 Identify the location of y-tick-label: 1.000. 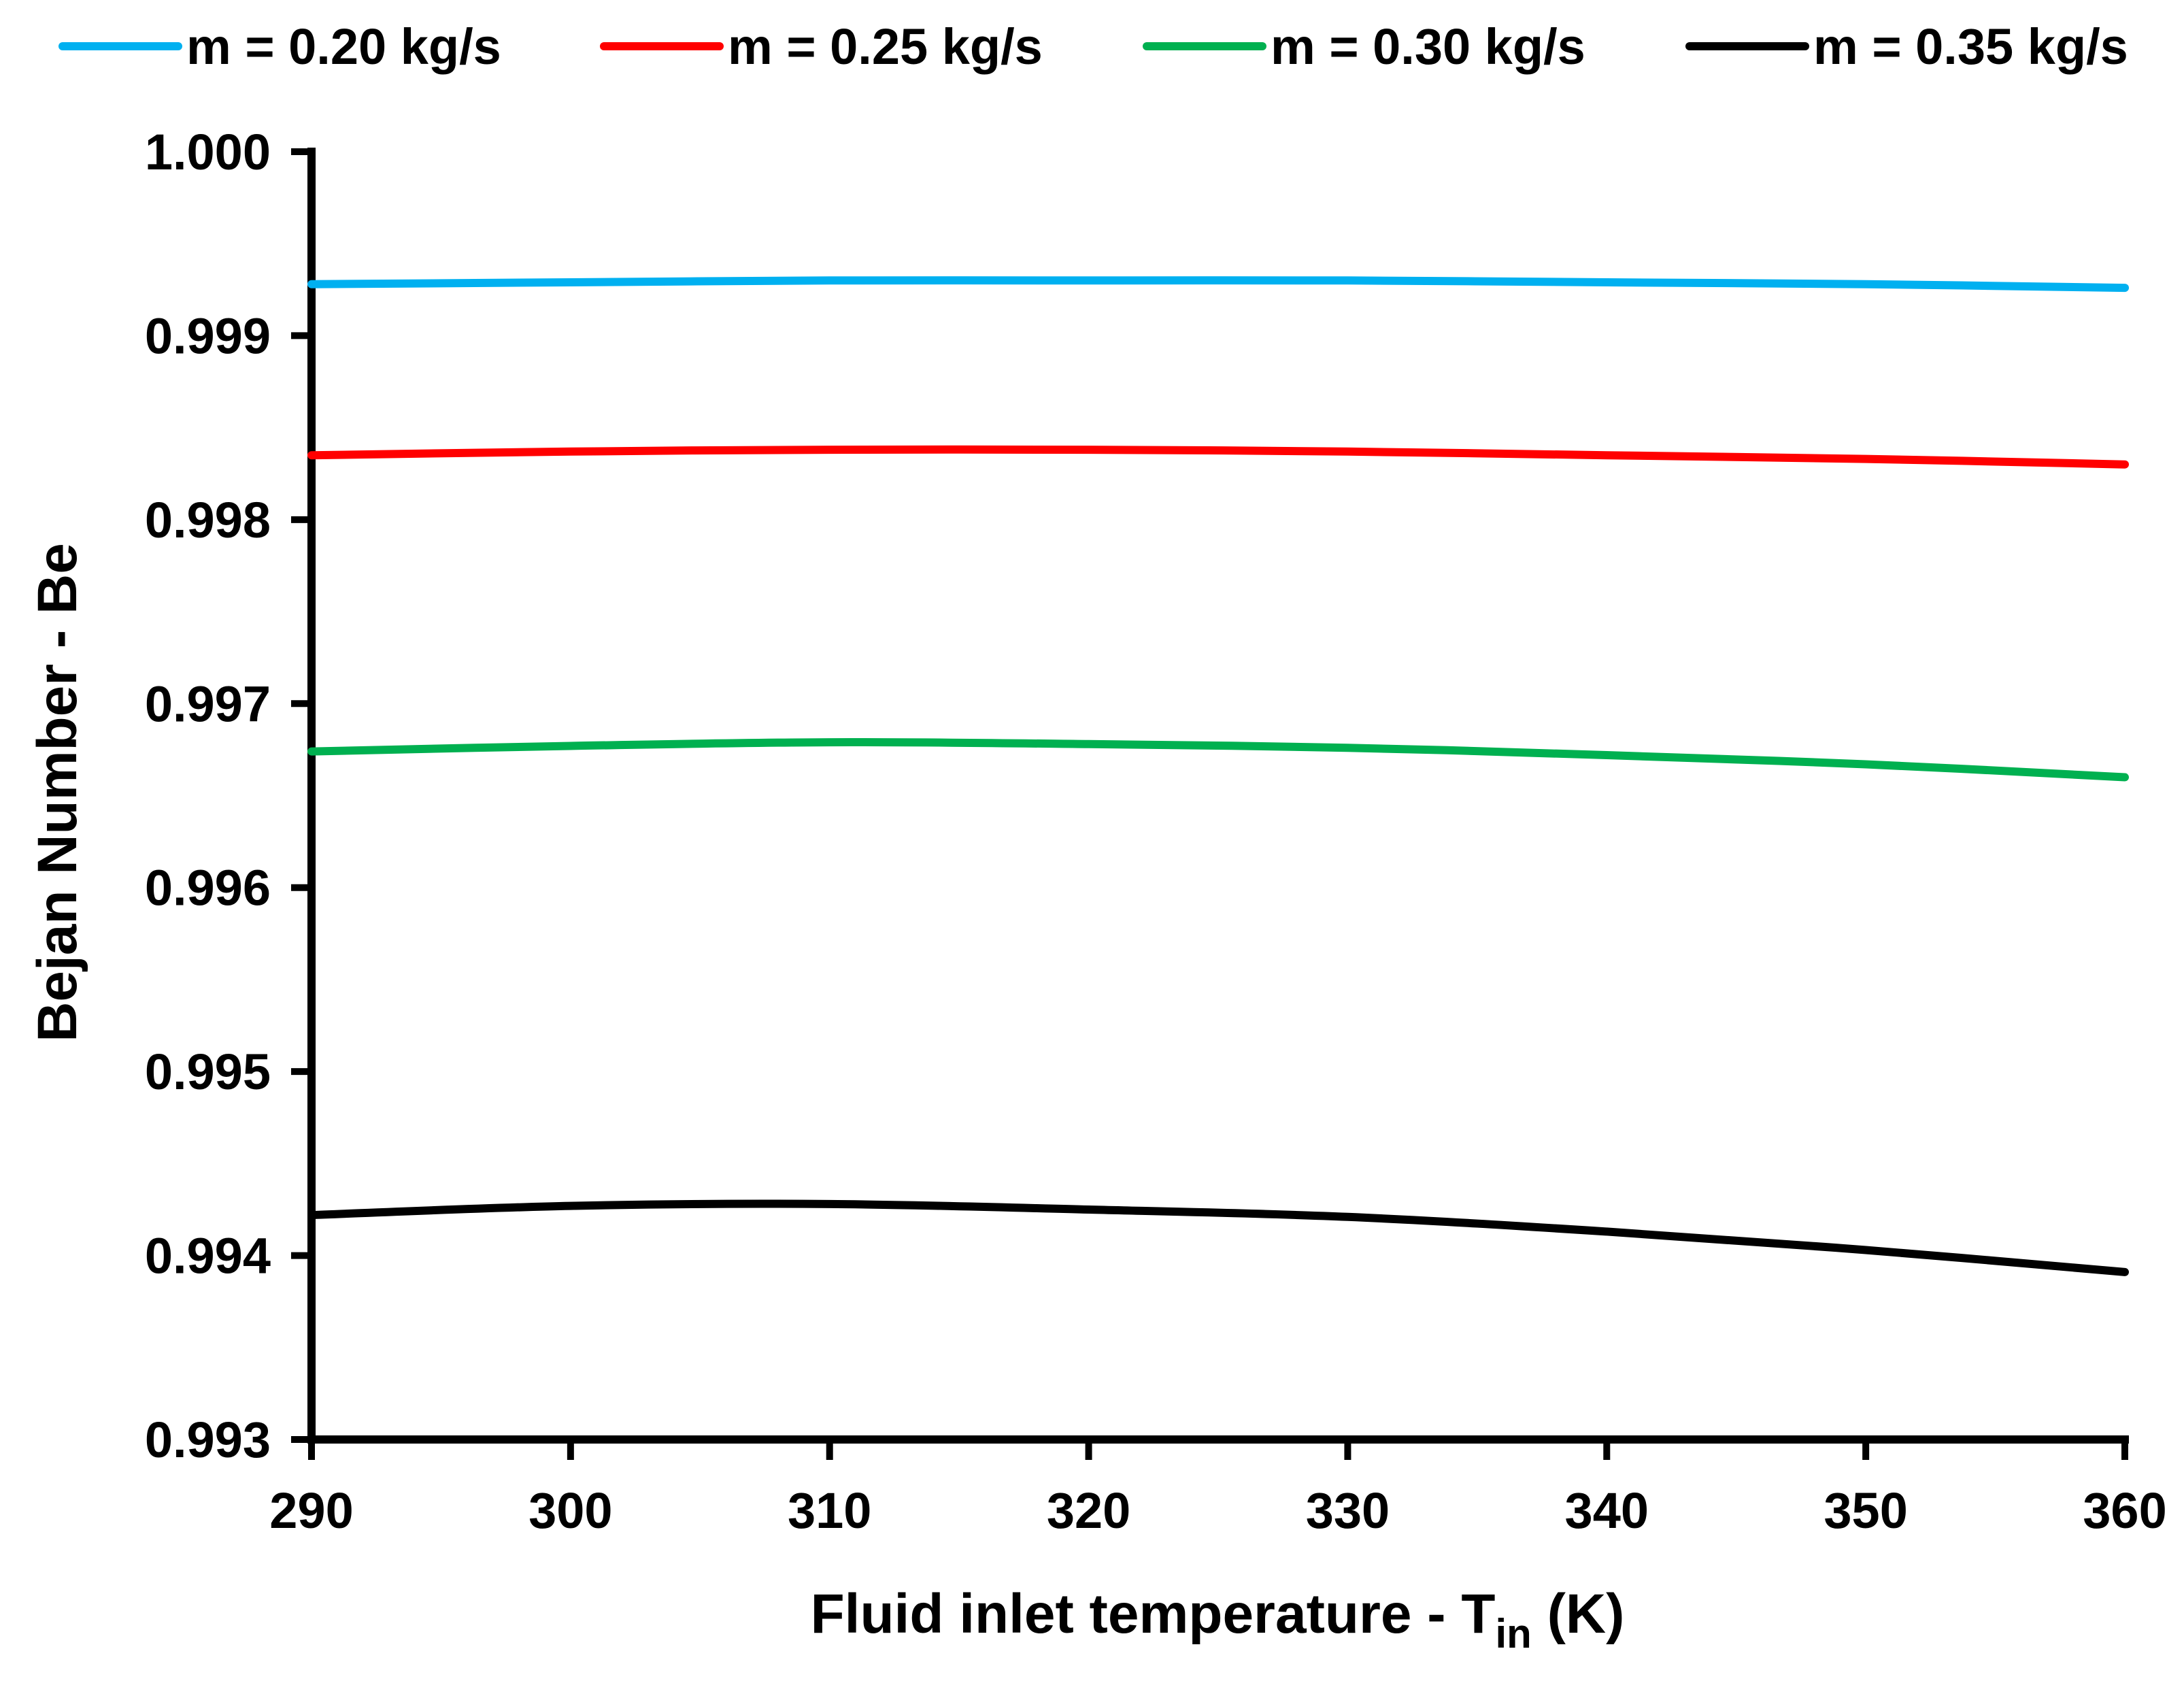
(208, 152).